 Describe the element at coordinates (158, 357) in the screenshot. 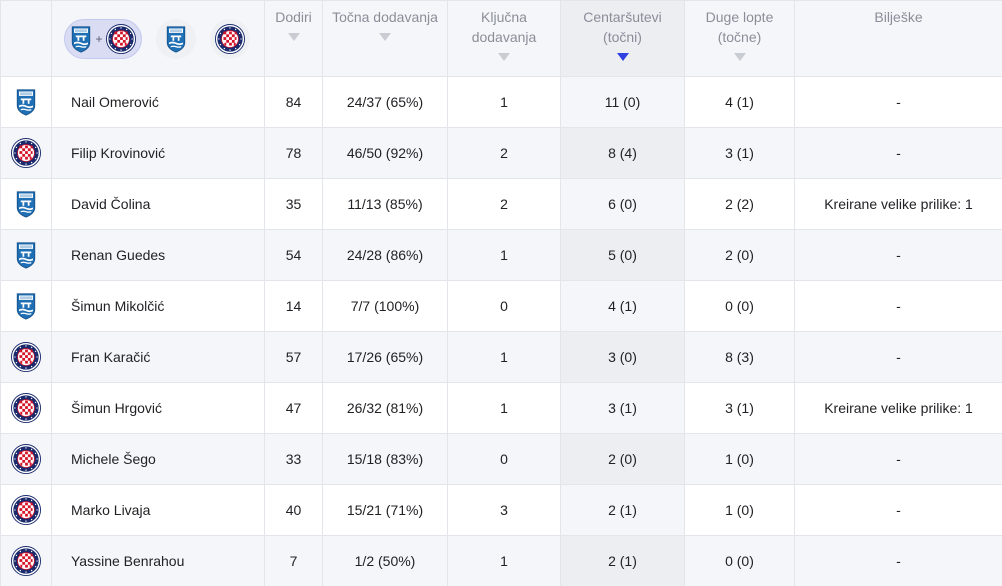

I see `player-name: Fran Karačić` at that location.